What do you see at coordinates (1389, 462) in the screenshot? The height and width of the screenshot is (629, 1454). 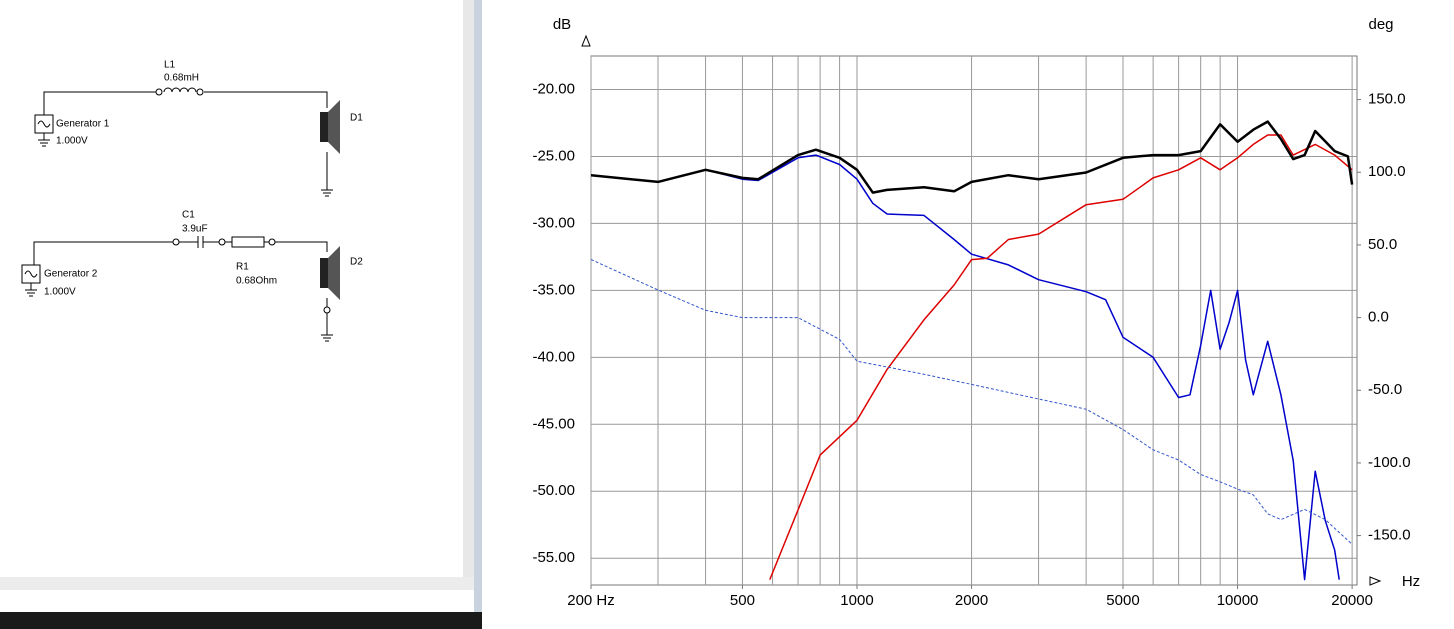 I see `y2-tick-label: -100.0` at bounding box center [1389, 462].